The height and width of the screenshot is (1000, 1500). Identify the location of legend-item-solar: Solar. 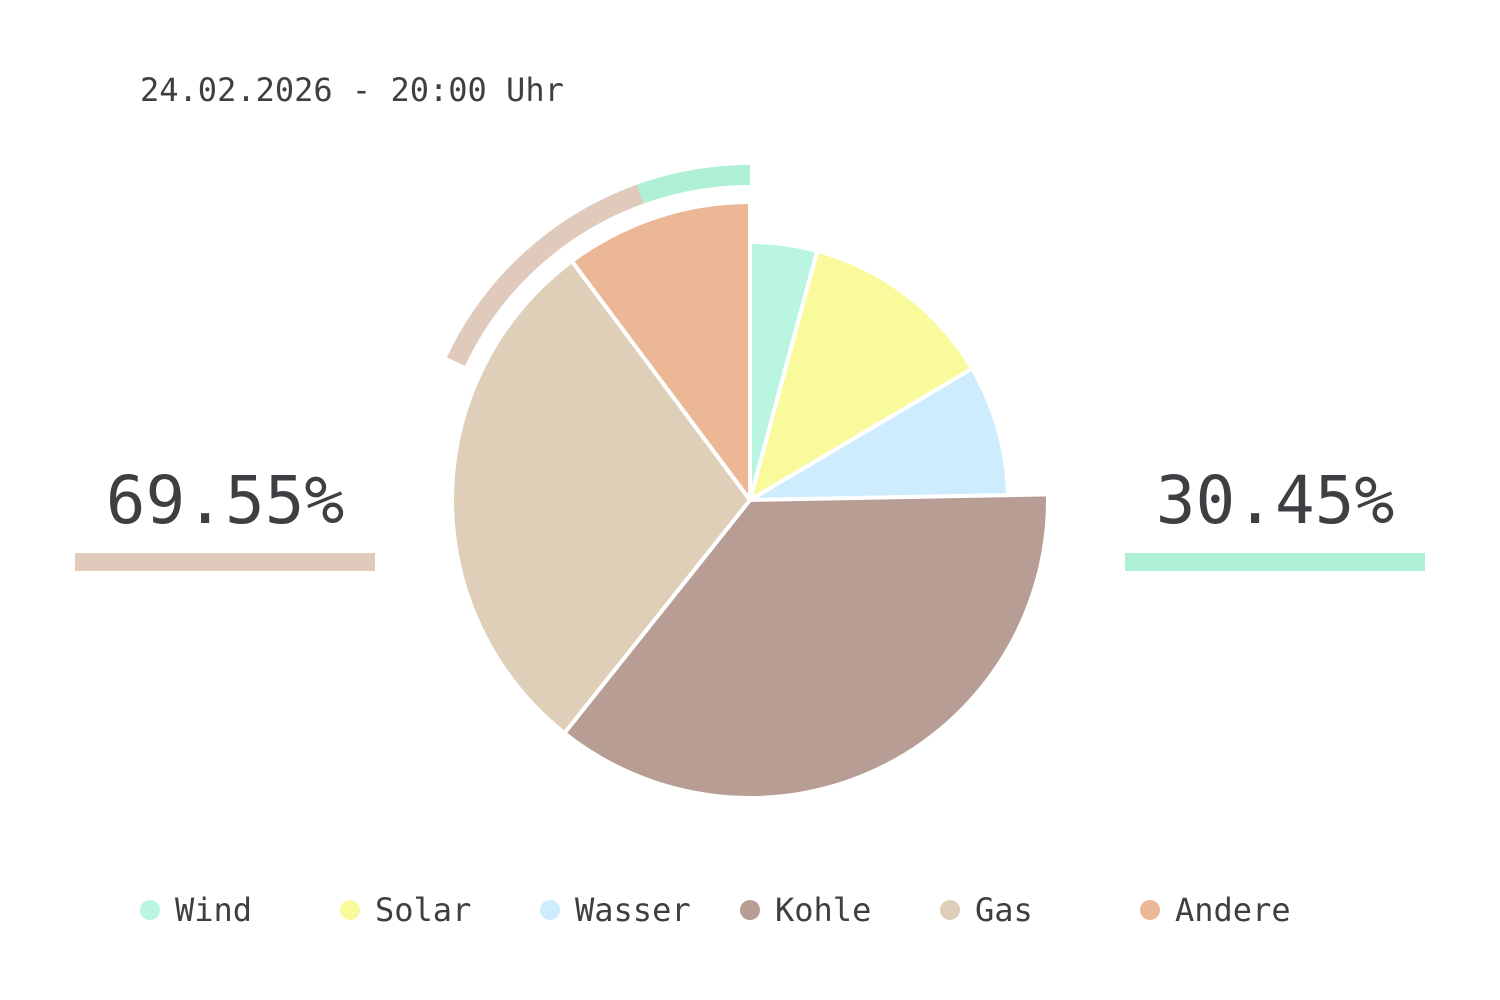
(405, 910).